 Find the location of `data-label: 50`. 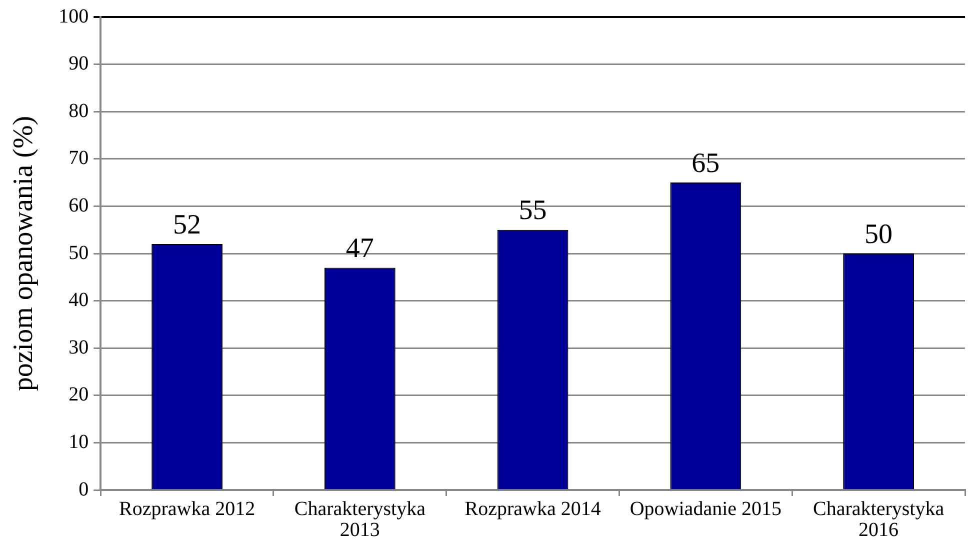

data-label: 50 is located at coordinates (878, 234).